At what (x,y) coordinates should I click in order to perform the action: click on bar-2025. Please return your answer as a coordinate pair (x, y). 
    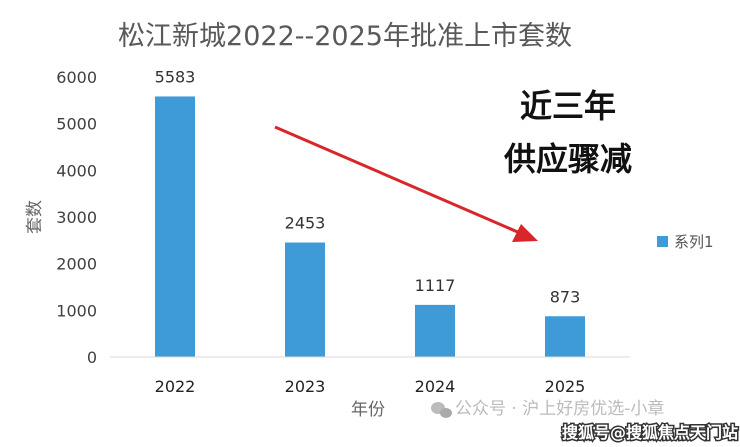
    Looking at the image, I should click on (565, 336).